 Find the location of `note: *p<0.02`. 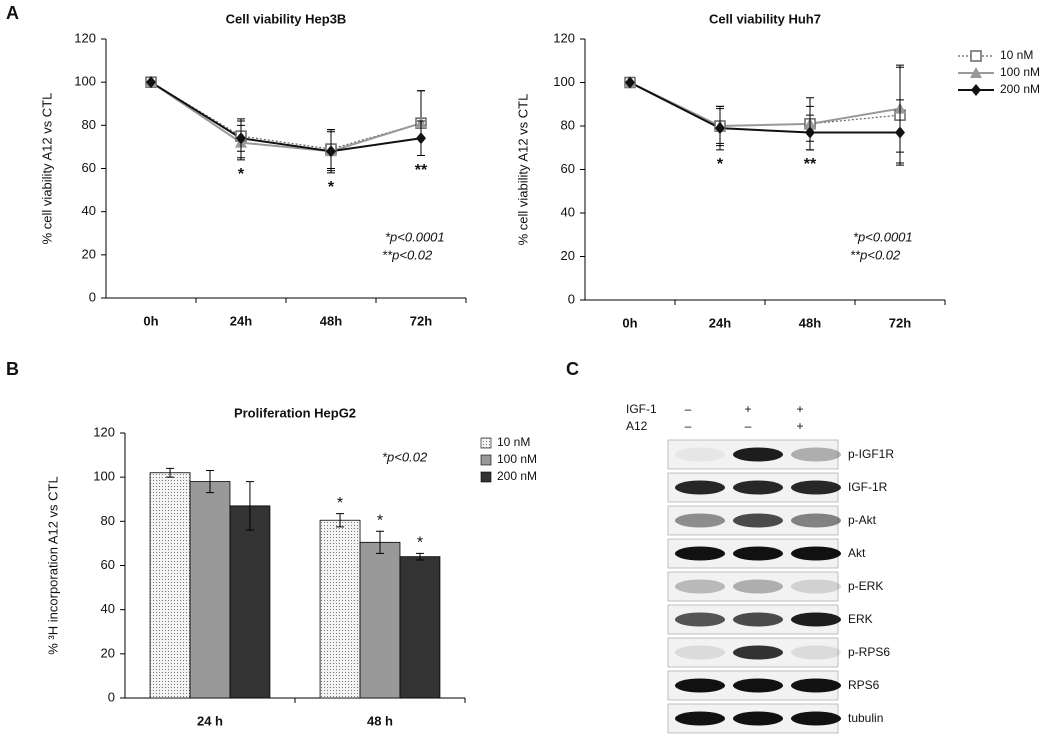

note: *p<0.02 is located at coordinates (405, 456).